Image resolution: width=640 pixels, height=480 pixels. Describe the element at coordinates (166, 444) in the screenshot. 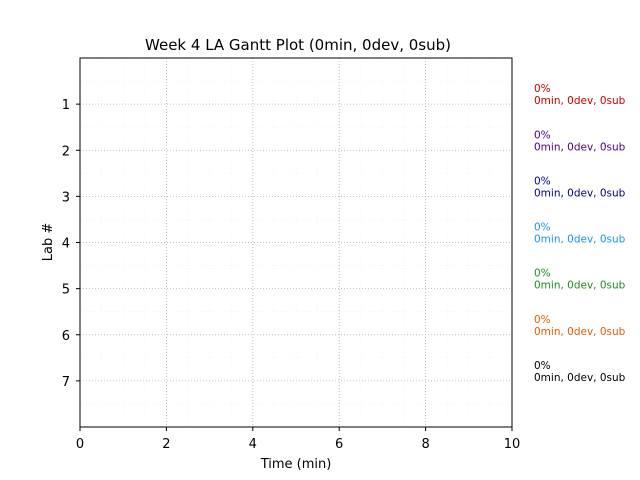

I see `x-tick-label: 2` at that location.